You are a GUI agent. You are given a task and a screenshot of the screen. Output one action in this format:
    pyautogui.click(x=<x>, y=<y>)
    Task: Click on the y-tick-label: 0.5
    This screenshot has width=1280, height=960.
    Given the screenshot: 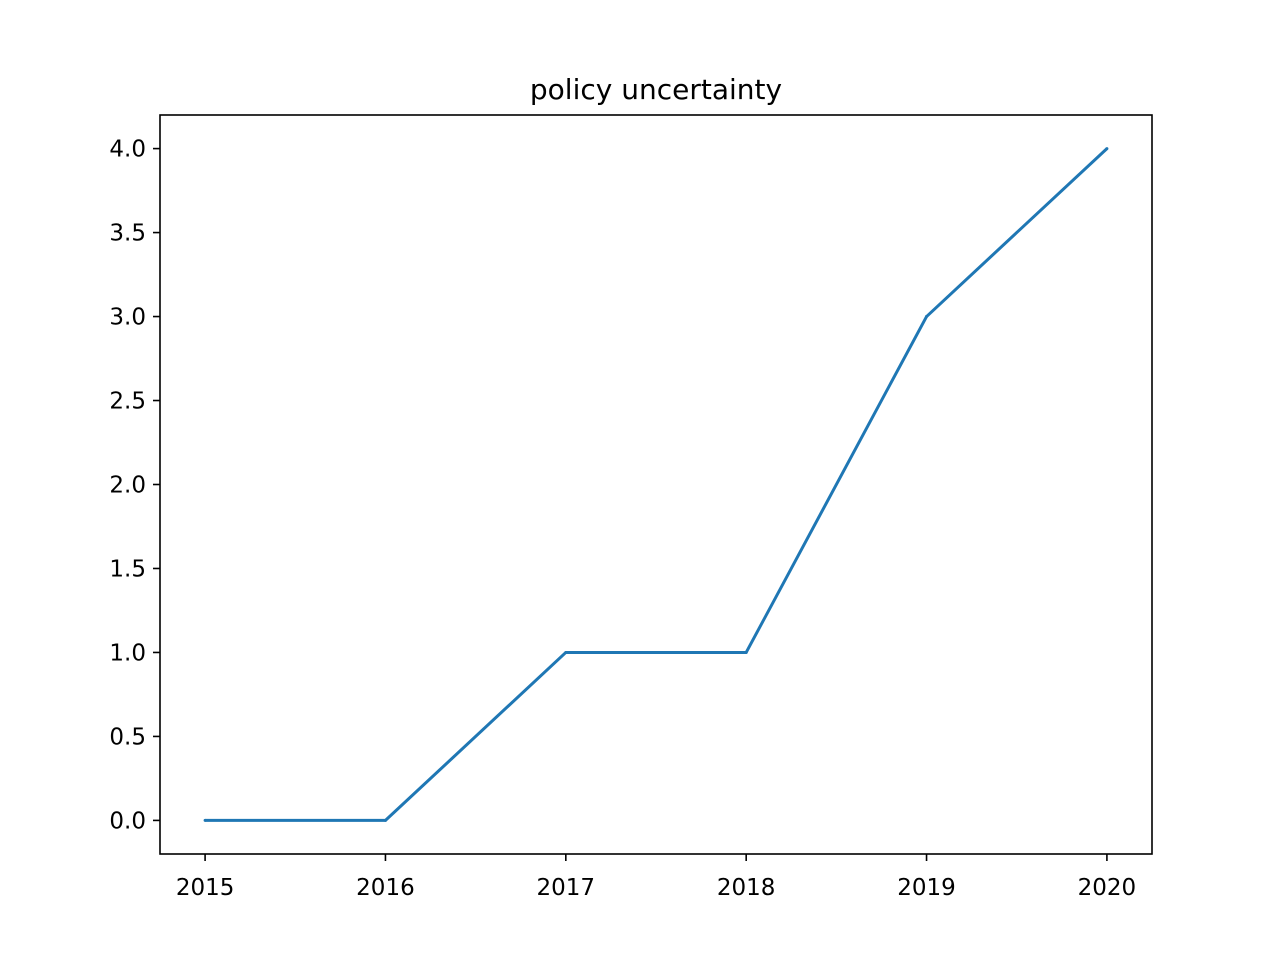 What is the action you would take?
    pyautogui.click(x=127, y=737)
    